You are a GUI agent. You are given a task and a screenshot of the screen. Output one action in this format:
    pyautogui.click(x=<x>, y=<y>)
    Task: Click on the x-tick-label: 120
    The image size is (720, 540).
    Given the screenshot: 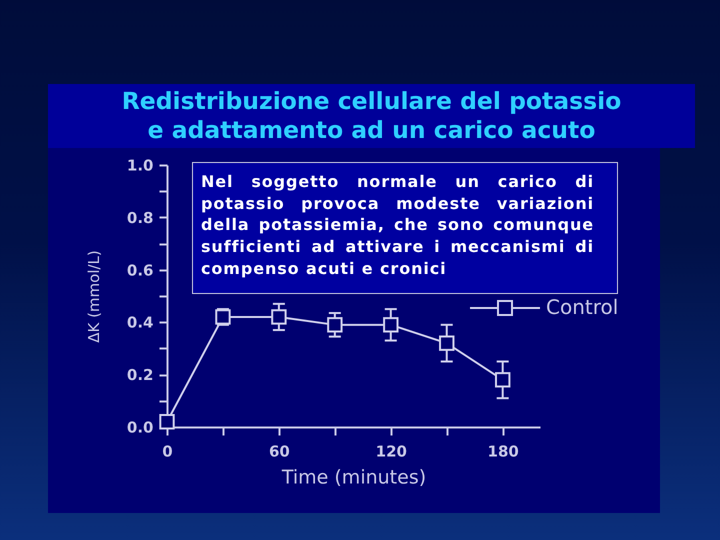 What is the action you would take?
    pyautogui.click(x=391, y=451)
    